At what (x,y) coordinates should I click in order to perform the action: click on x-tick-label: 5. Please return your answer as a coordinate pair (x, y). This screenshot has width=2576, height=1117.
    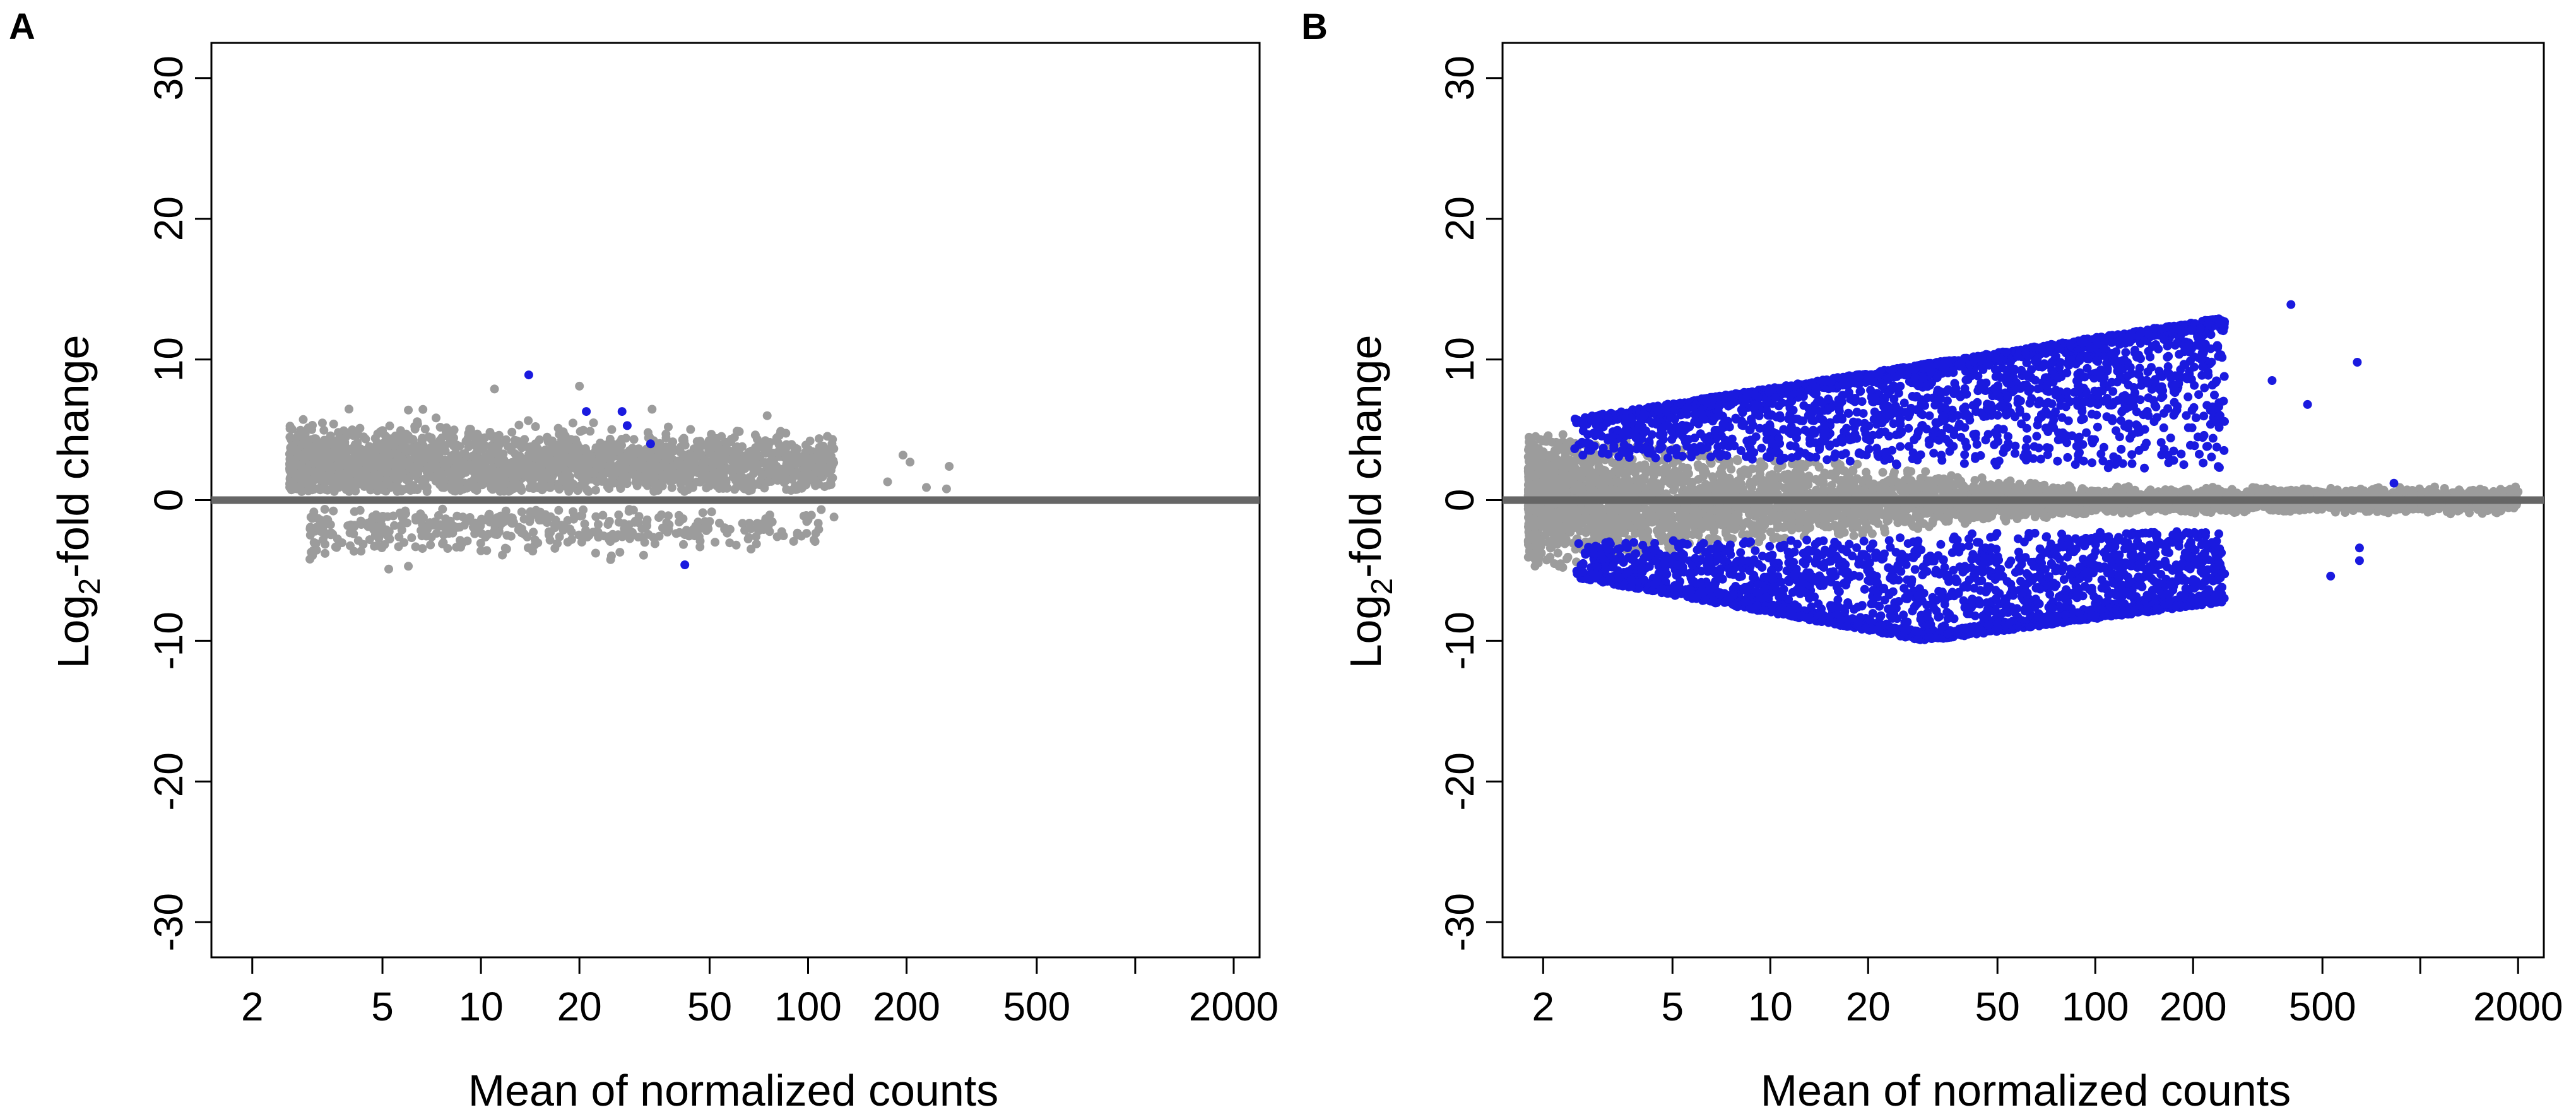
    Looking at the image, I should click on (383, 1006).